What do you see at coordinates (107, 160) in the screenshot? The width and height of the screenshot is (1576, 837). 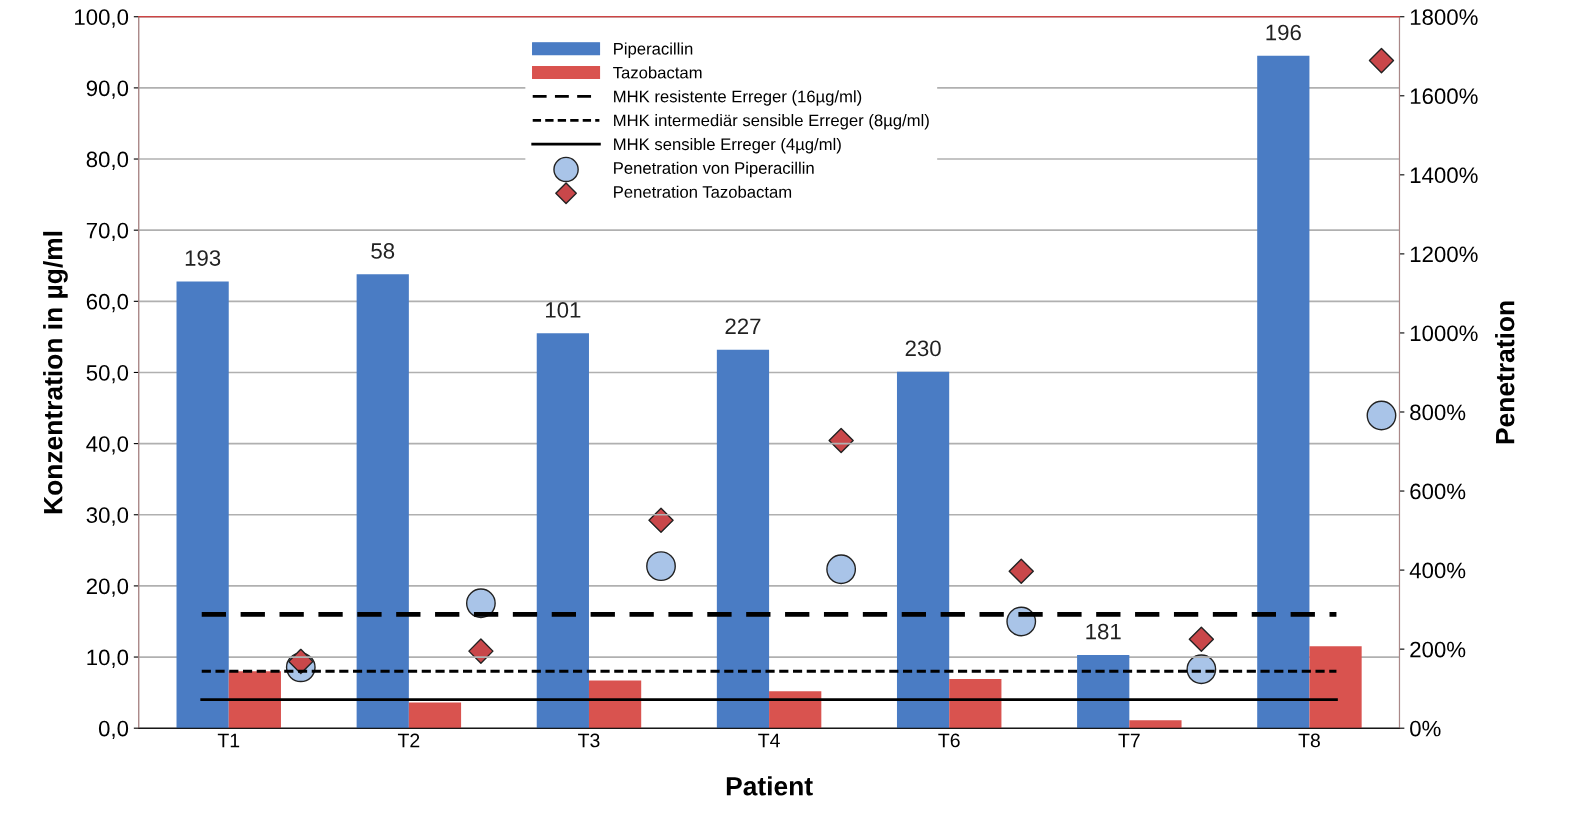 I see `y-tick-label: 80,0` at bounding box center [107, 160].